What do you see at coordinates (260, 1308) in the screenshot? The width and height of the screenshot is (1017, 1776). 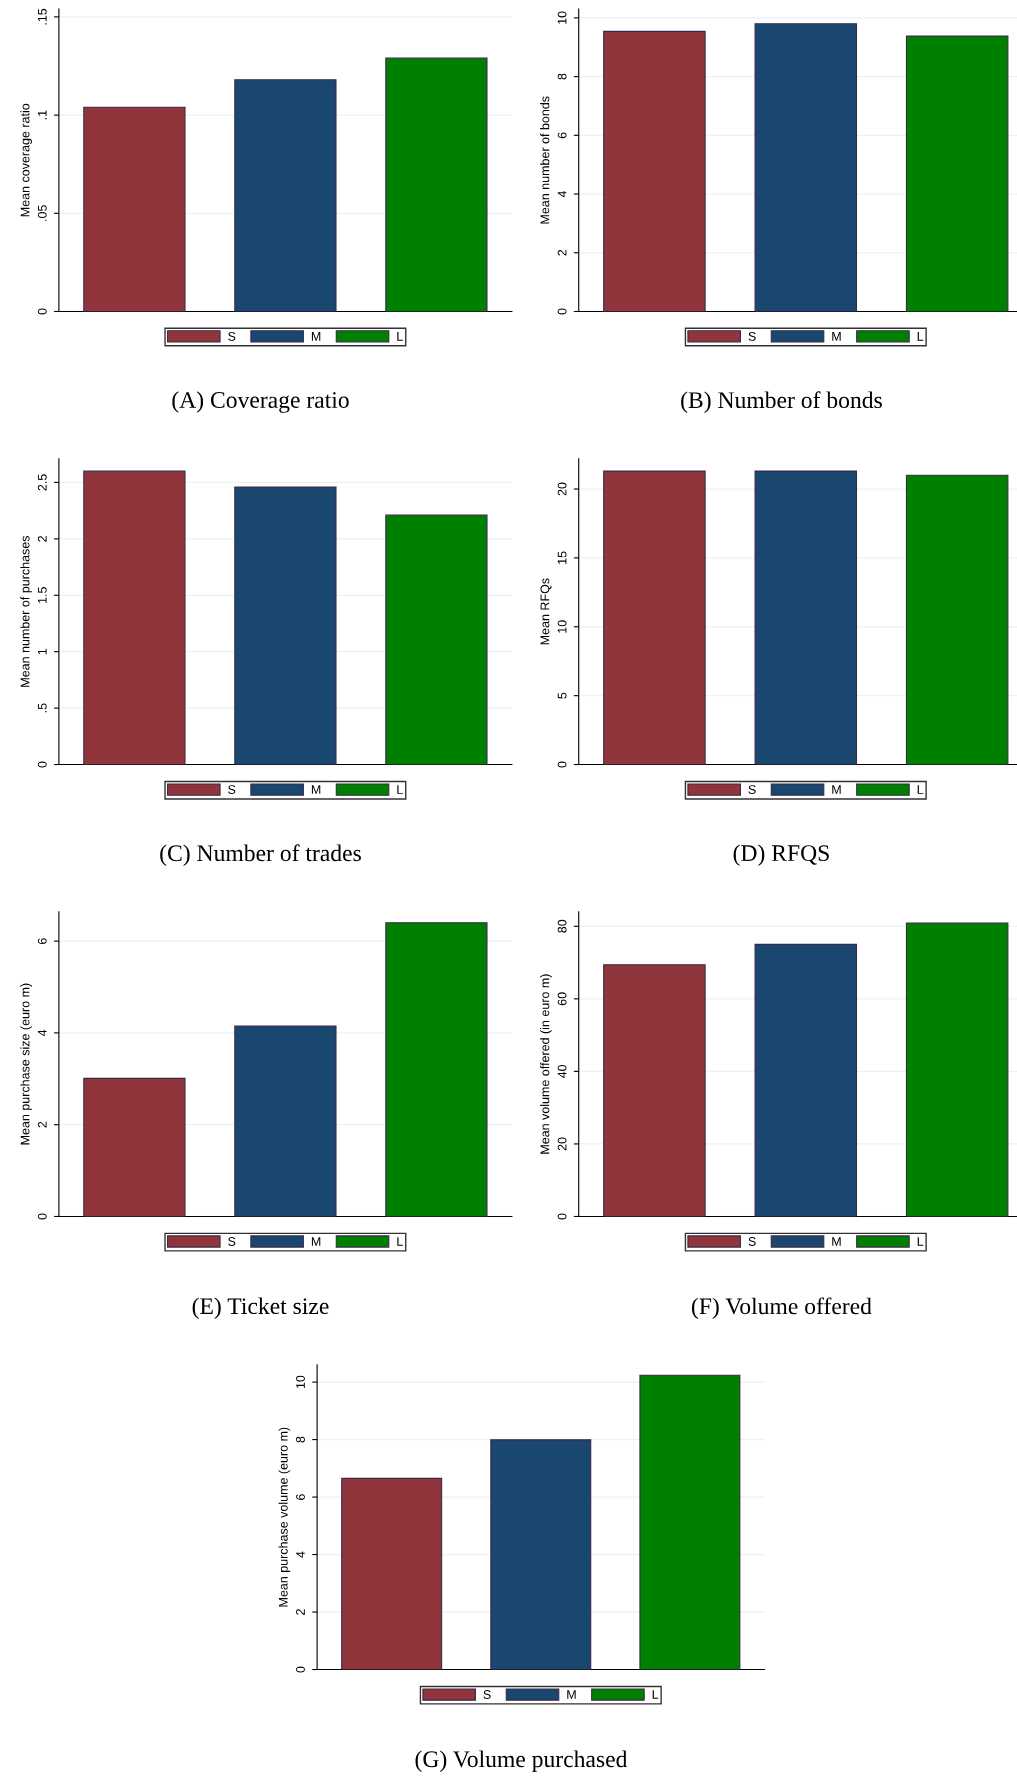 I see `text: (E) Ticket size` at bounding box center [260, 1308].